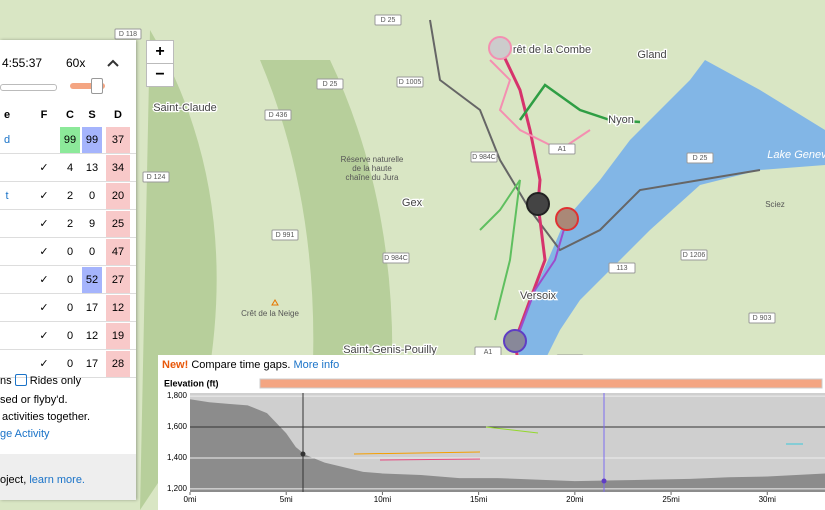  I want to click on x-tick-label: 10mi, so click(383, 499).